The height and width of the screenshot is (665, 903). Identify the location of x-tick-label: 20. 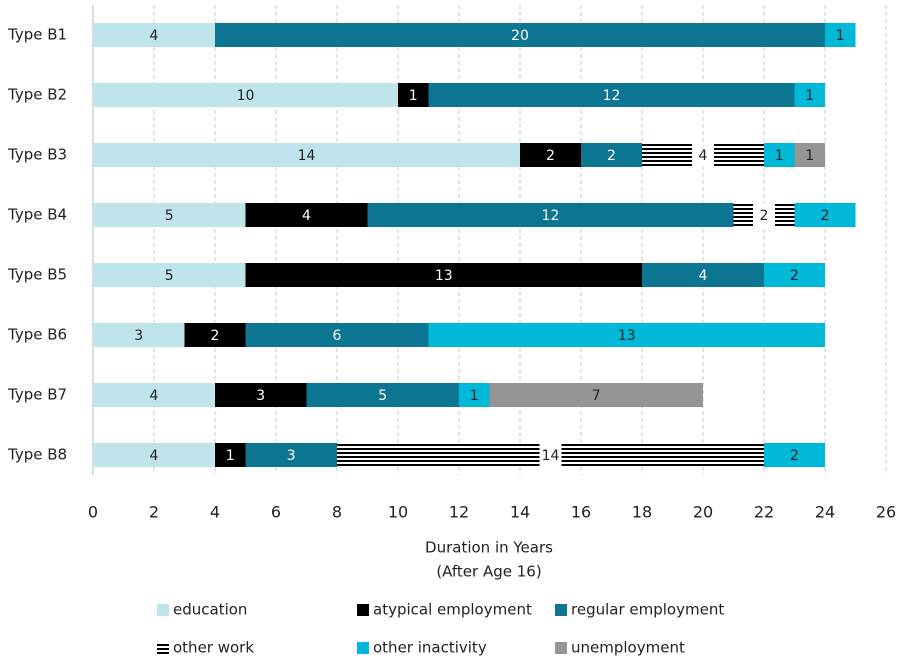
(703, 512).